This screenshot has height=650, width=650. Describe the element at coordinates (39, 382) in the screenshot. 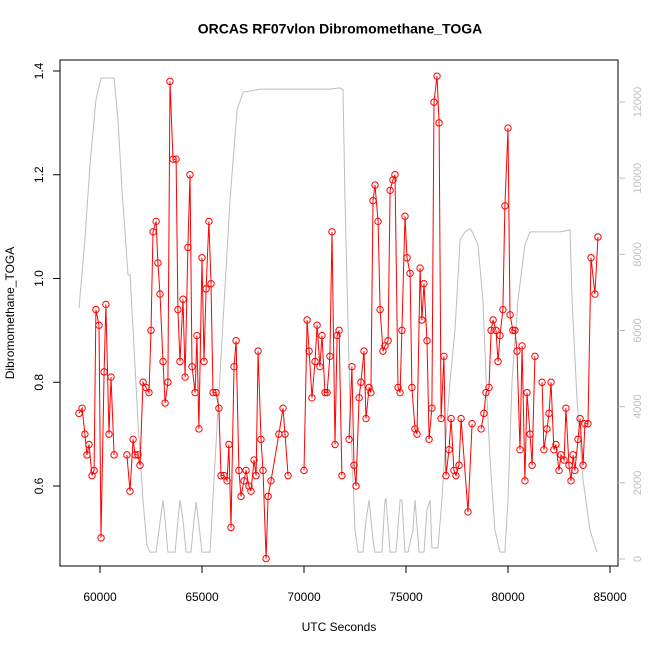

I see `y-tick-label: 0.8` at that location.